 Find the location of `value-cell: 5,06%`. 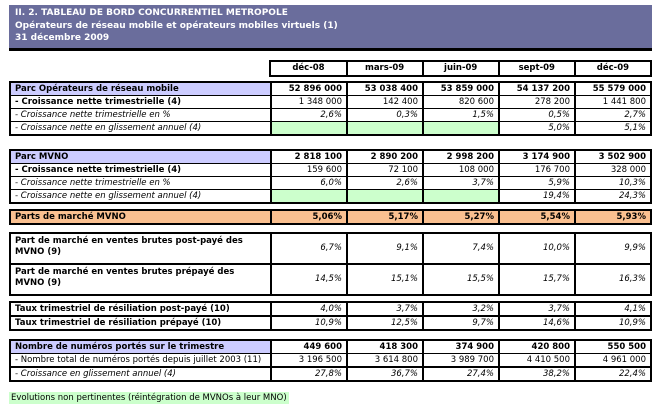

value-cell: 5,06% is located at coordinates (309, 216).